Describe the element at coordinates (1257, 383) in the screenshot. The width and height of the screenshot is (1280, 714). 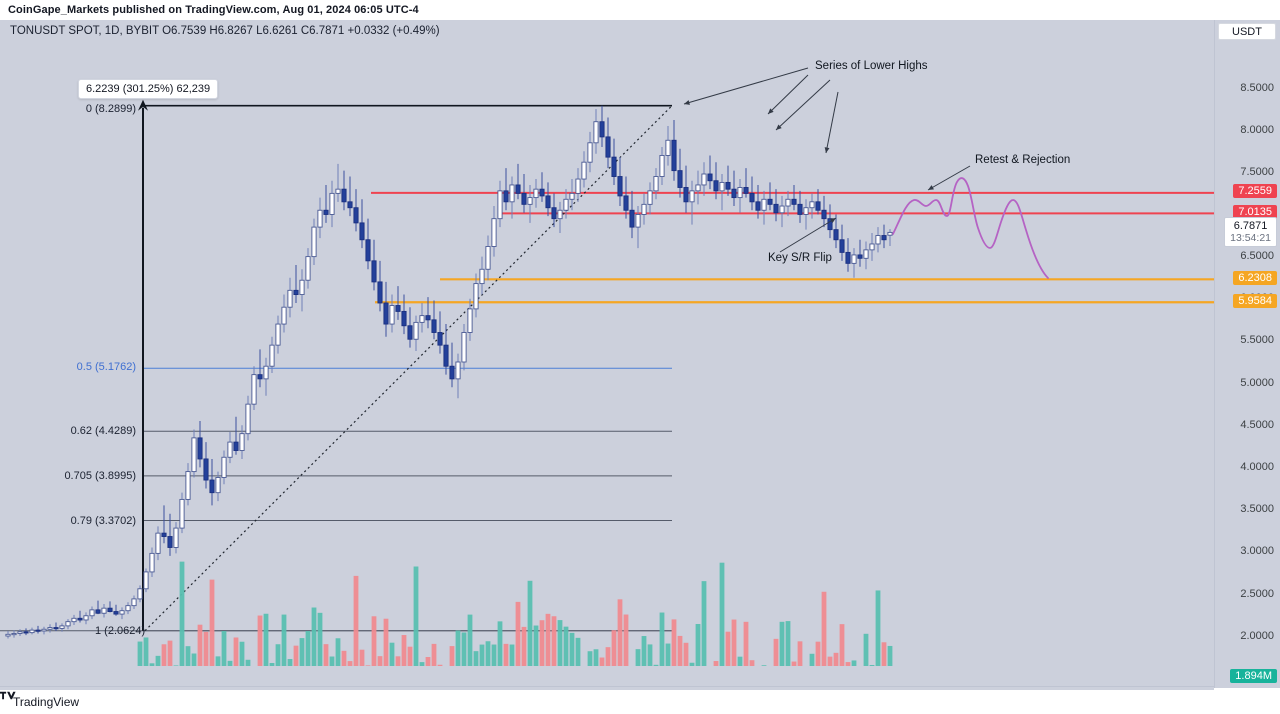
I see `price-tick: 5.0000` at that location.